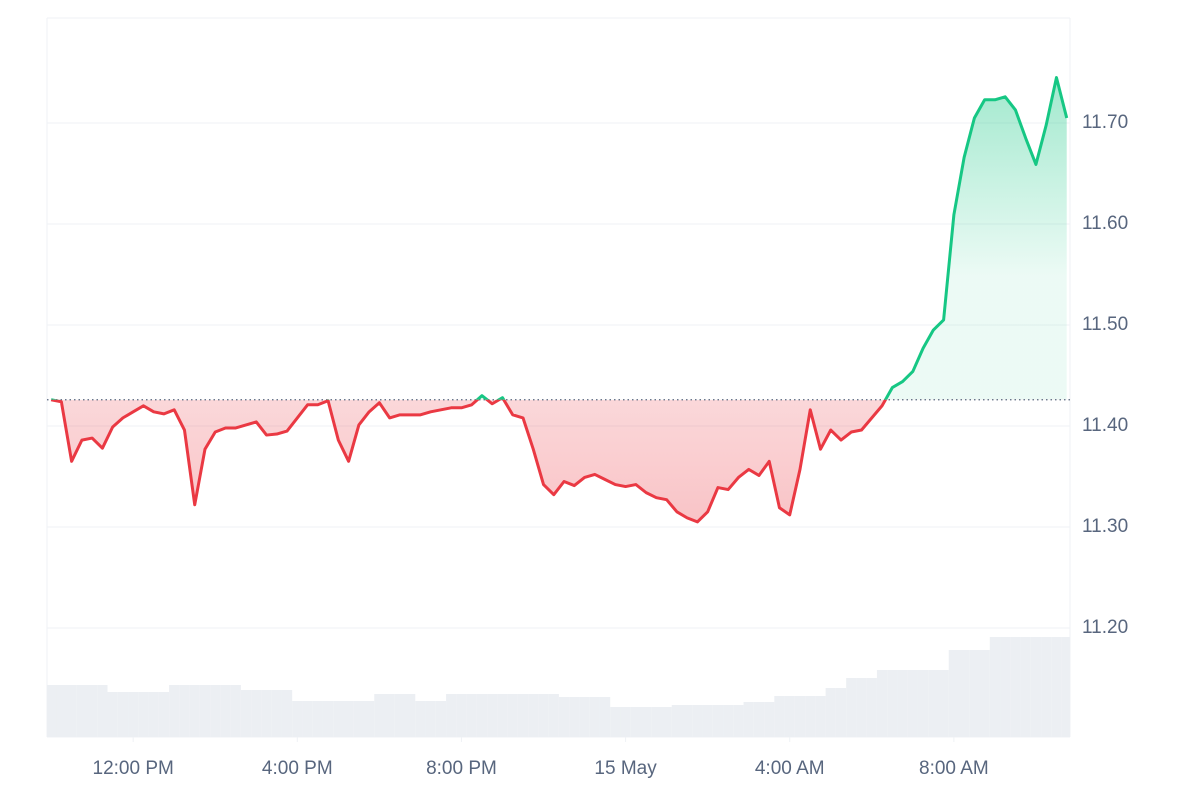 This screenshot has height=800, width=1200. I want to click on y-tick-label: 11.30, so click(1105, 526).